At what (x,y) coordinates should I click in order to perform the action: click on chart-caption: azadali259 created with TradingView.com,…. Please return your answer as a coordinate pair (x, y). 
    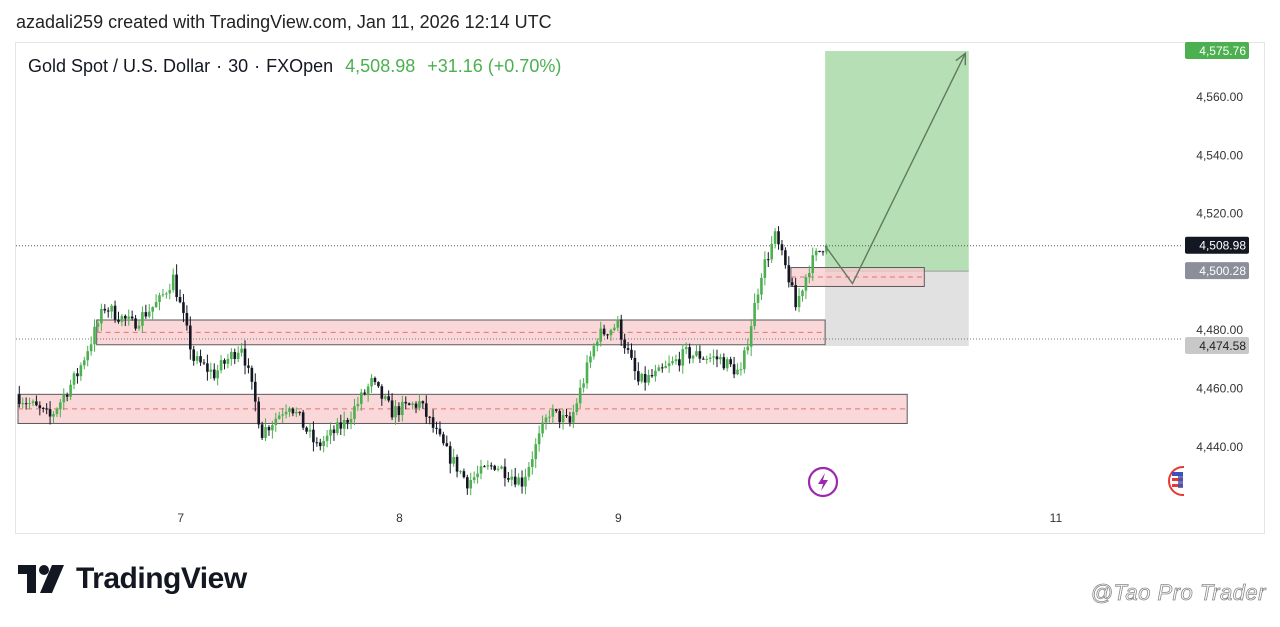
    Looking at the image, I should click on (284, 22).